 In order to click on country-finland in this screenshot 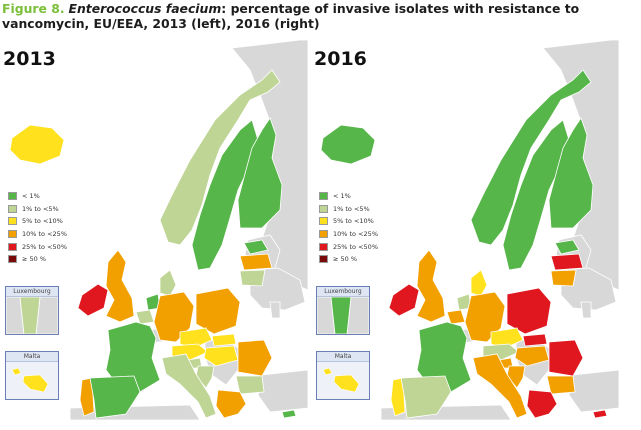, I will do `click(571, 173)`.